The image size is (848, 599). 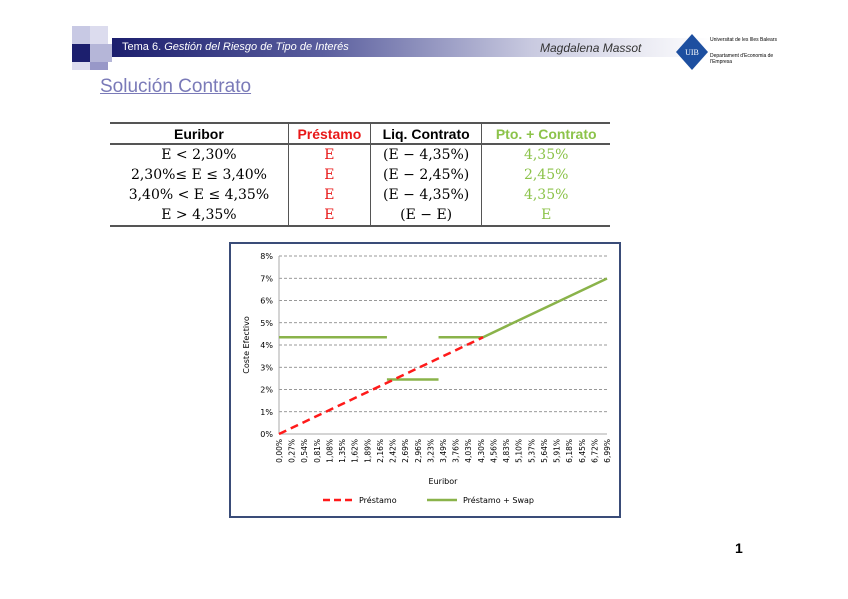 I want to click on logo-text-2: Departament d'Economia de l'Empresa, so click(x=742, y=59).